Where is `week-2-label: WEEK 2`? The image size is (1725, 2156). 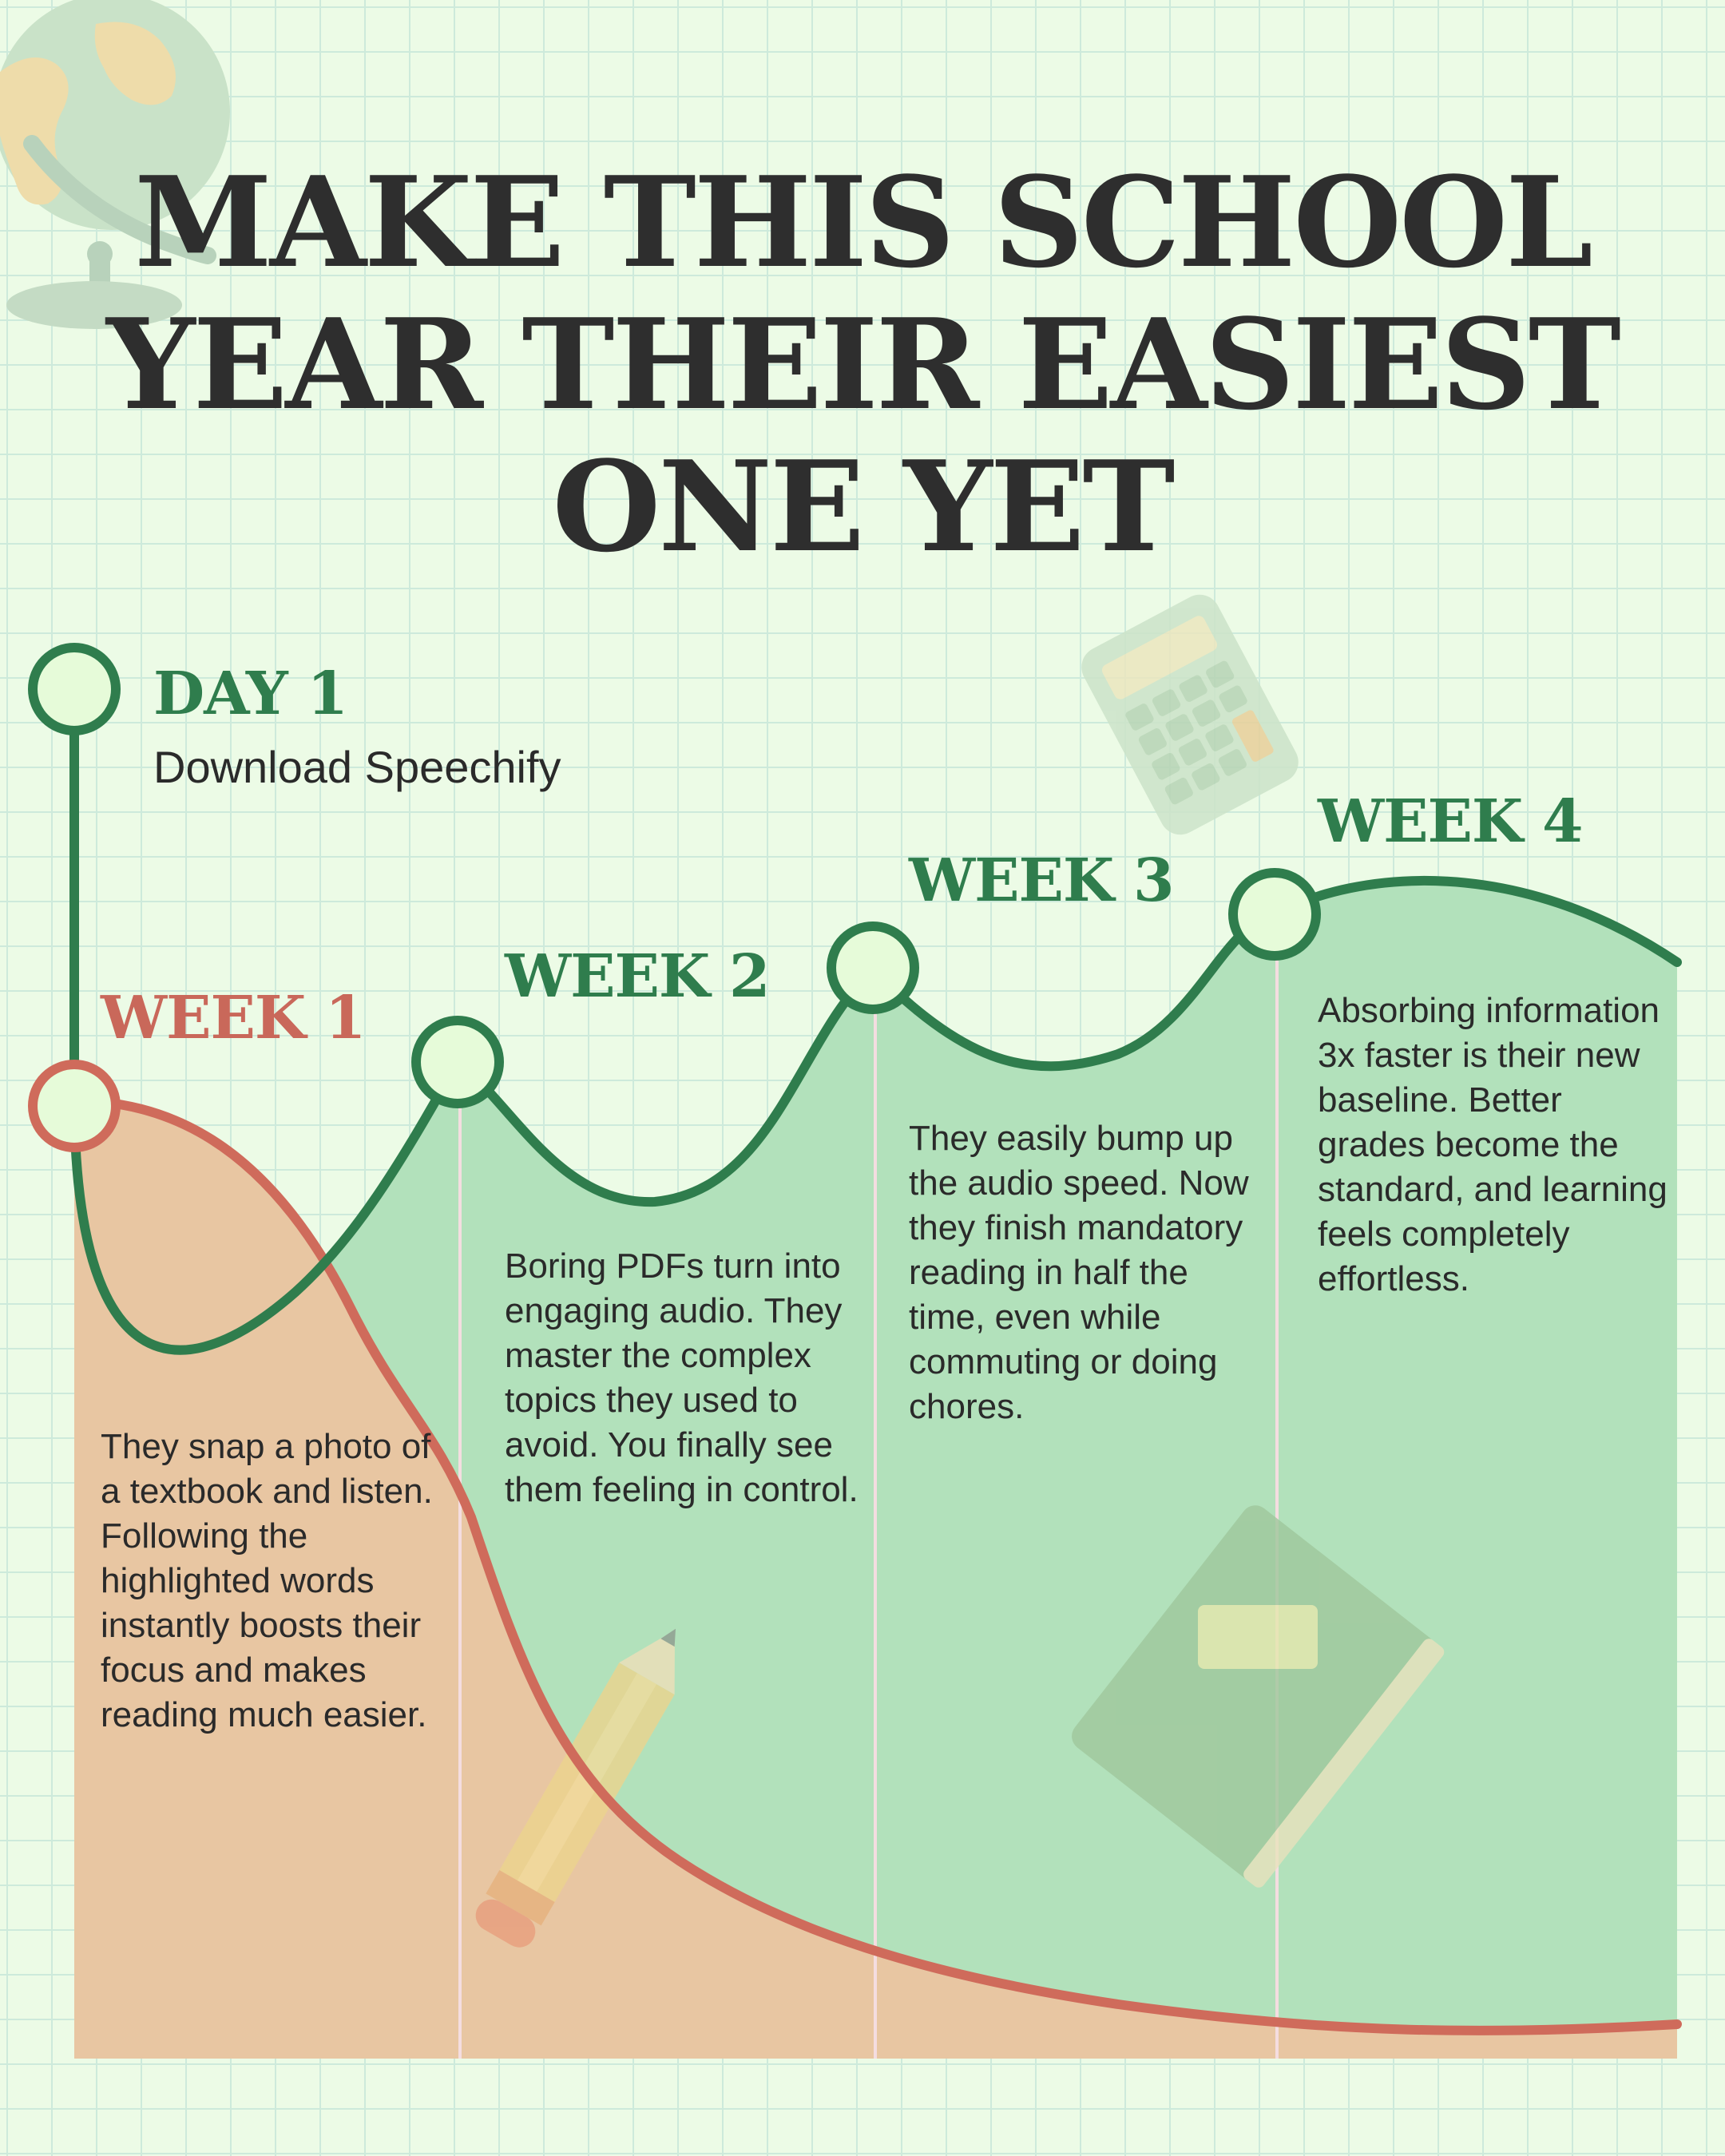
week-2-label: WEEK 2 is located at coordinates (638, 976).